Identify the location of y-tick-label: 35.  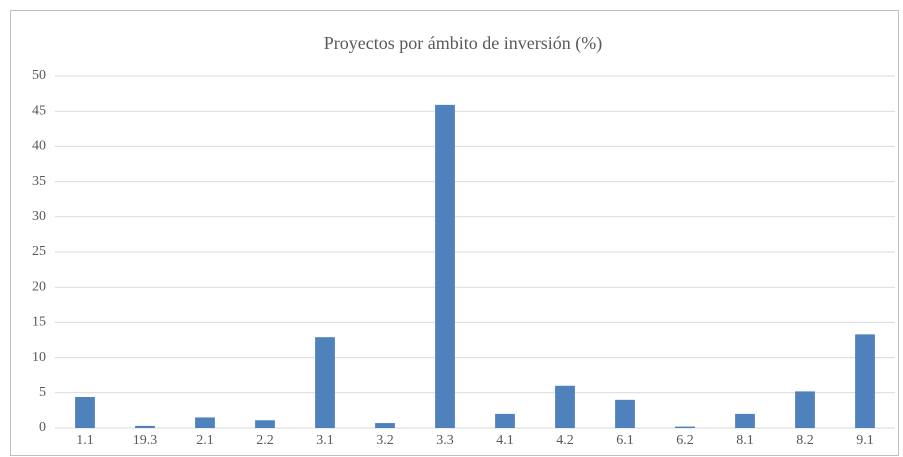
(39, 181).